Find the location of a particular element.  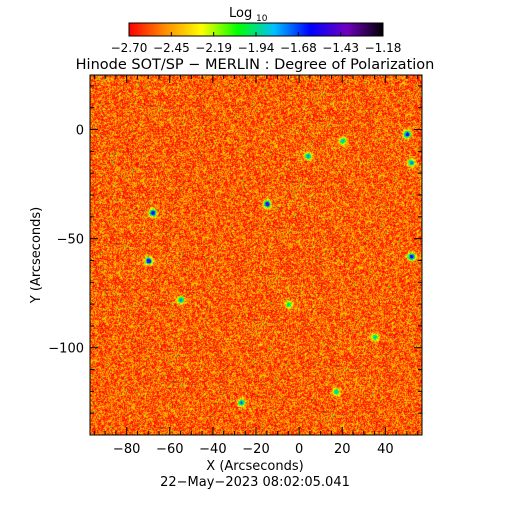

x-tick-label: −80 is located at coordinates (126, 449).